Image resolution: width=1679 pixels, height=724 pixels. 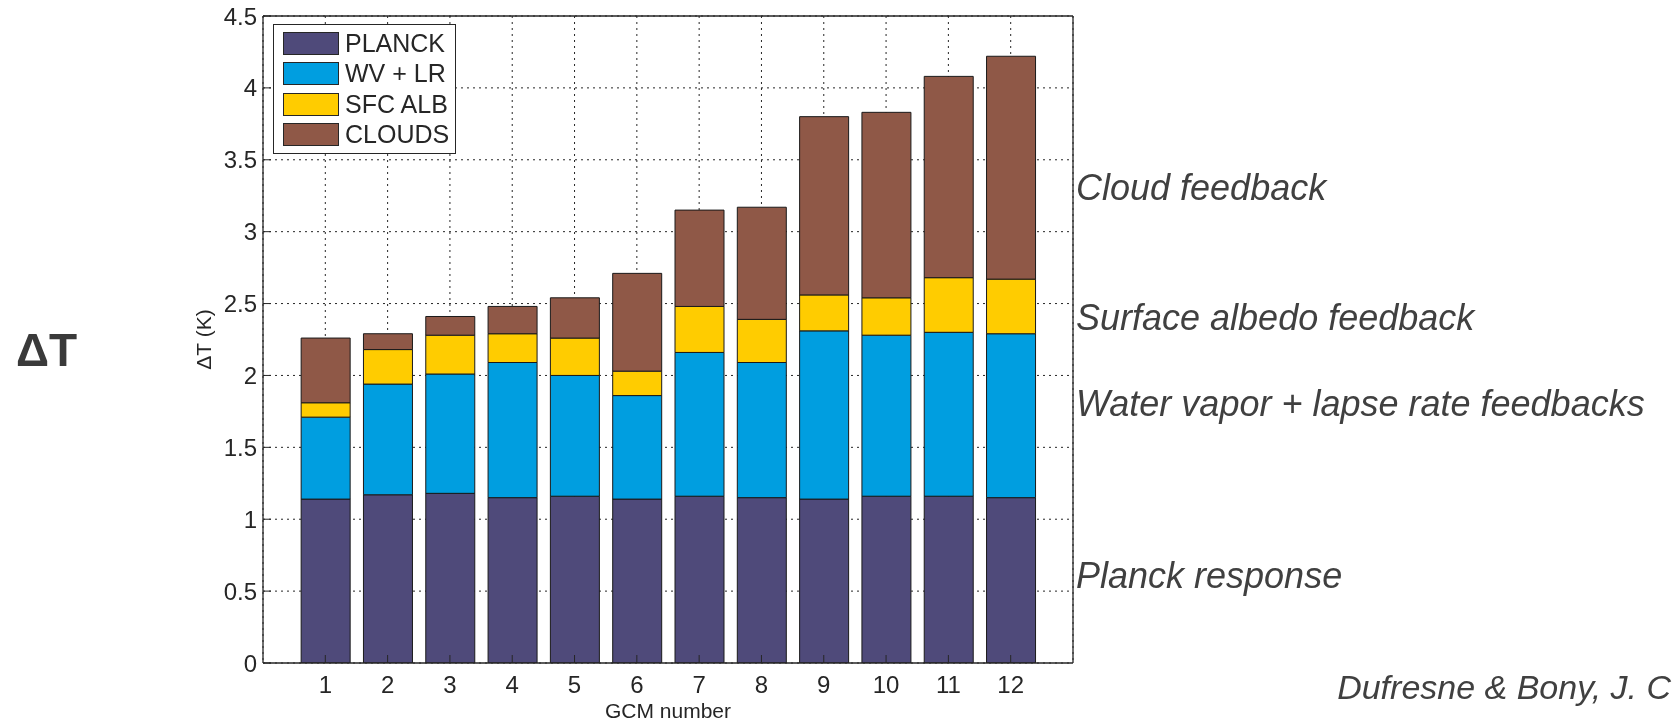 I want to click on legend-label: PLANCK, so click(x=395, y=43).